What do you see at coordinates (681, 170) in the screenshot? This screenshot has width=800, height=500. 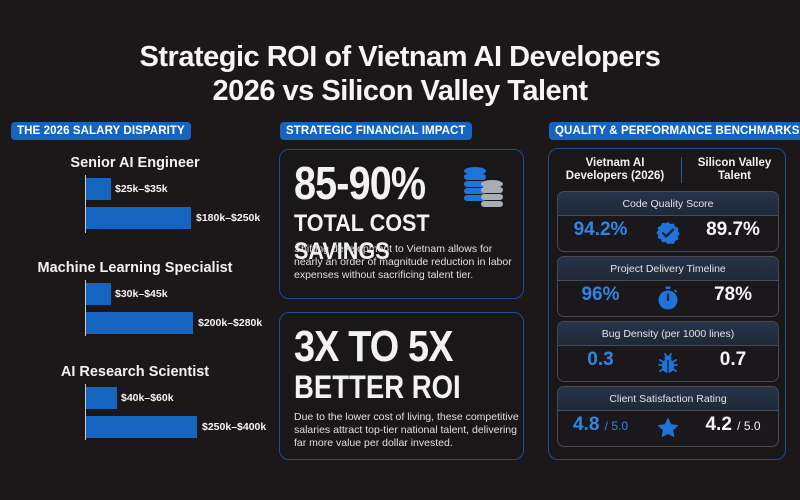 I see `column-divider` at bounding box center [681, 170].